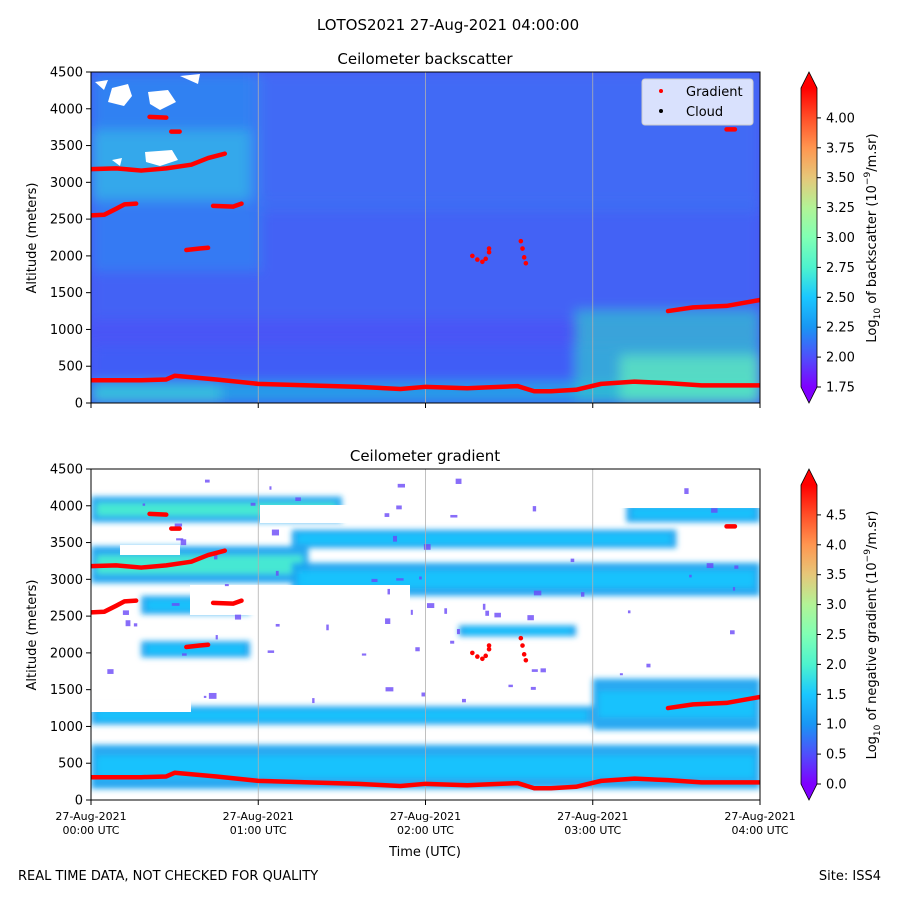 The height and width of the screenshot is (900, 900). What do you see at coordinates (873, 237) in the screenshot?
I see `backscatter-colorbar-label: Log10 of backscatter (10−9/m.sr)` at bounding box center [873, 237].